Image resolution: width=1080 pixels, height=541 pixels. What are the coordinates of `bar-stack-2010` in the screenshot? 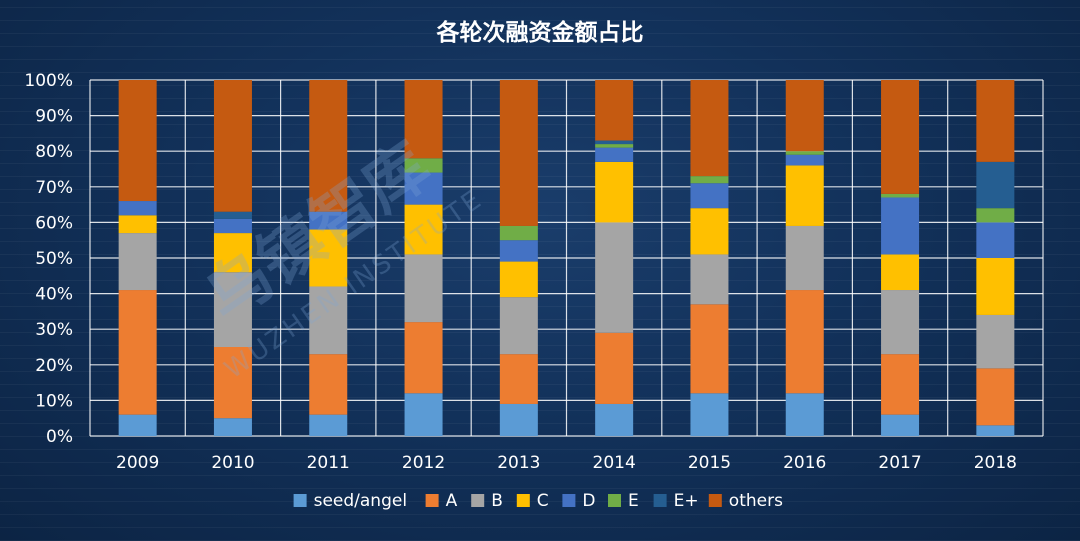 It's located at (232, 258).